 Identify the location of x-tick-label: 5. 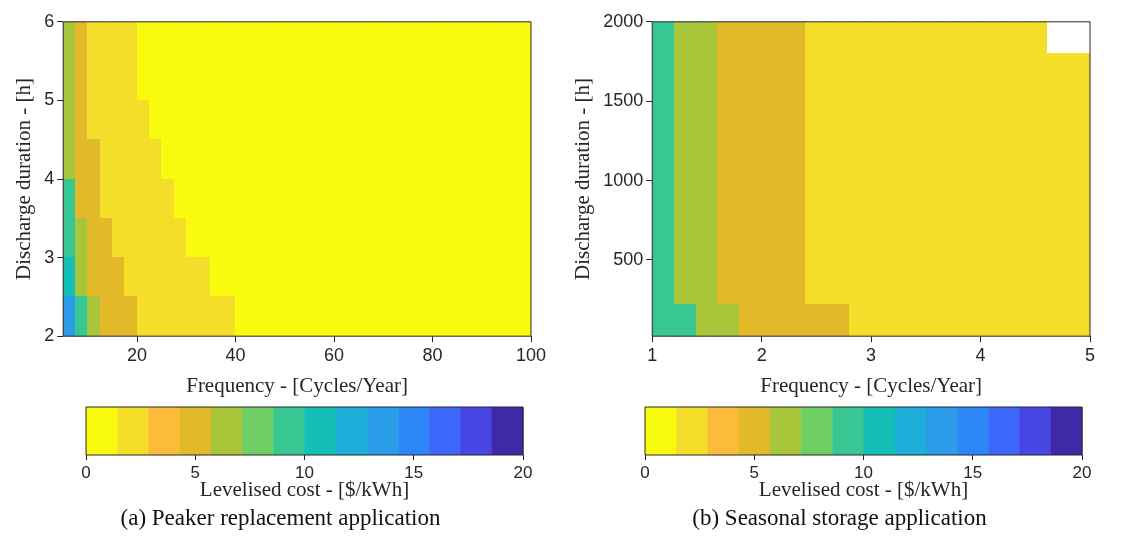
(1090, 354).